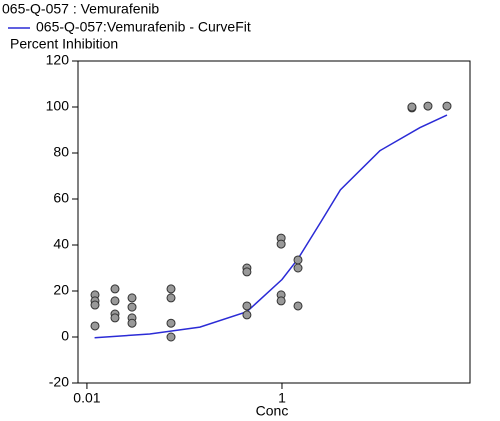 The height and width of the screenshot is (421, 500). I want to click on legend-label: 065-Q-057:Vemurafenib - CurveFit, so click(143, 27).